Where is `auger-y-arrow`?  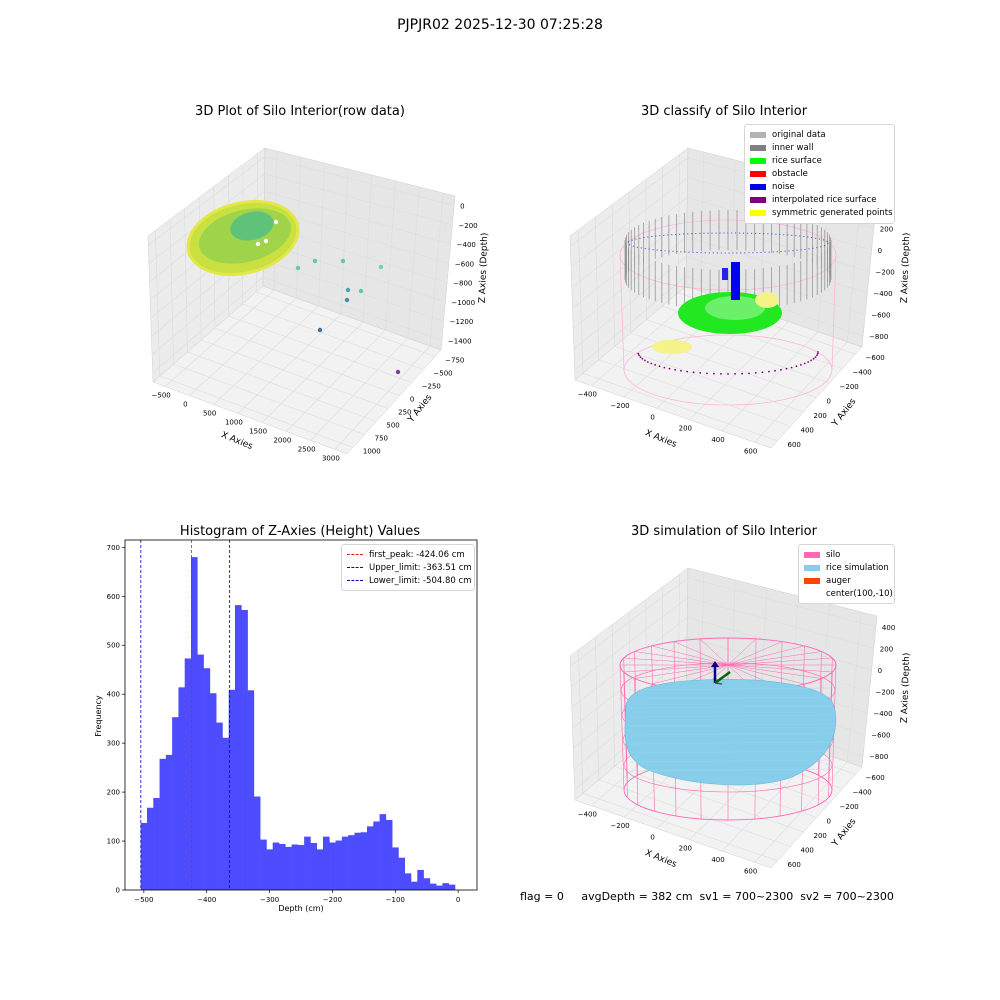
auger-y-arrow is located at coordinates (722, 677).